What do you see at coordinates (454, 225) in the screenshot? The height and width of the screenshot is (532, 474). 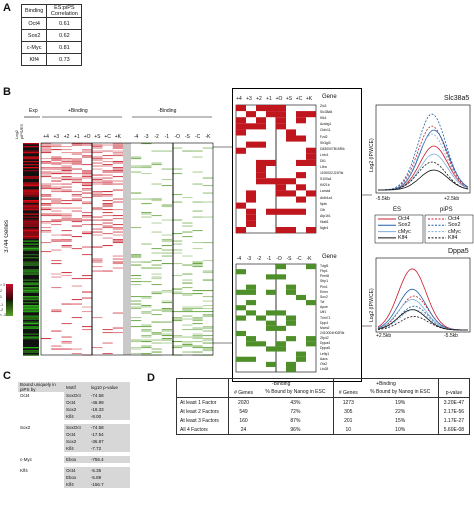 I see `legend-item: Sox2` at bounding box center [454, 225].